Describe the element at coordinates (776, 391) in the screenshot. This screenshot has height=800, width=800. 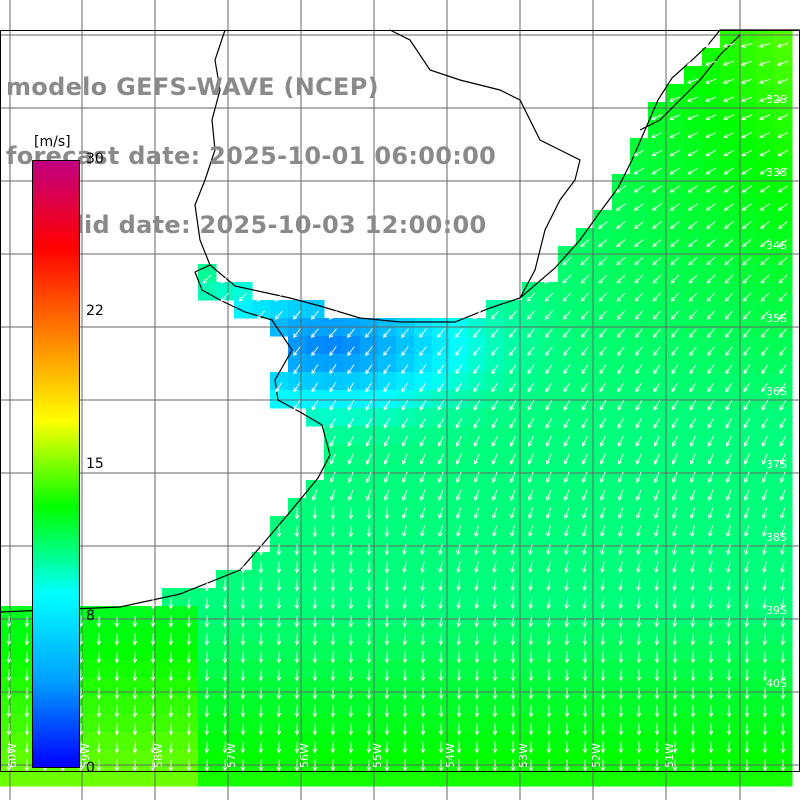
I see `latitude-label: 36S` at that location.